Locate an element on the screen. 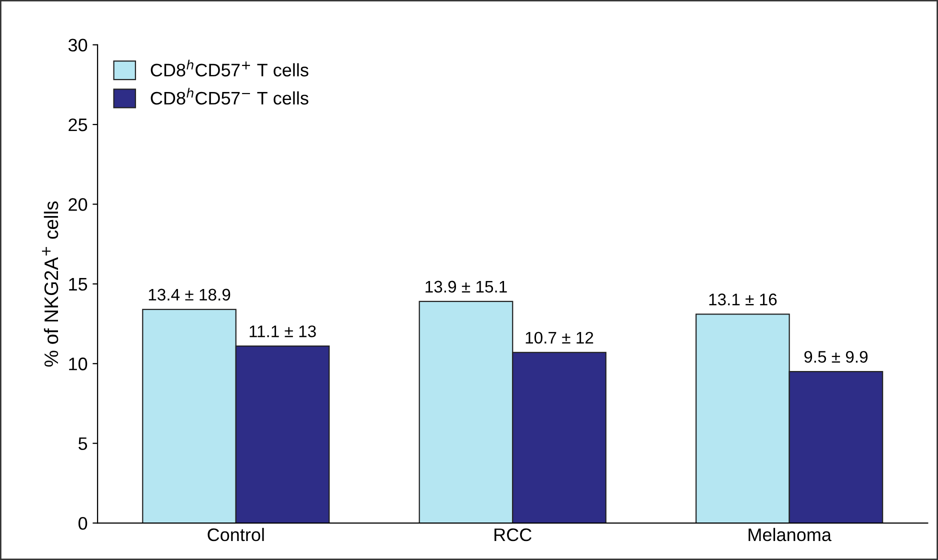  y-tick-label: 20 is located at coordinates (78, 204).